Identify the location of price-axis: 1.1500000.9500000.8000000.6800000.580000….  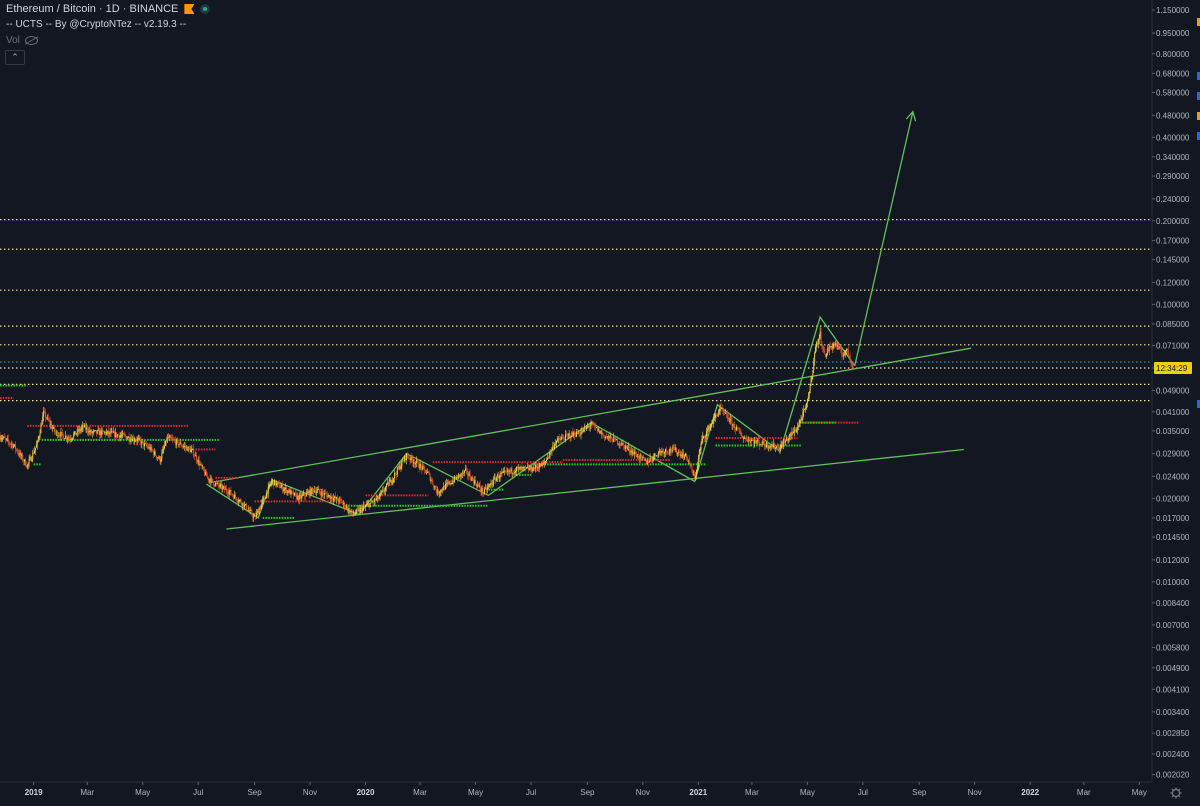
(1175, 391).